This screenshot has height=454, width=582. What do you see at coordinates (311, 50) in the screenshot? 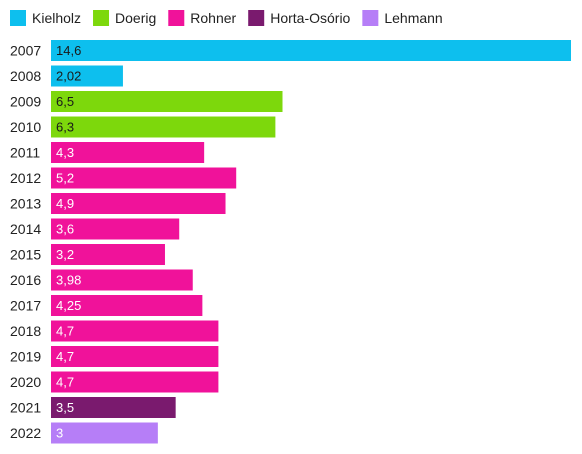
I see `bar-2007` at bounding box center [311, 50].